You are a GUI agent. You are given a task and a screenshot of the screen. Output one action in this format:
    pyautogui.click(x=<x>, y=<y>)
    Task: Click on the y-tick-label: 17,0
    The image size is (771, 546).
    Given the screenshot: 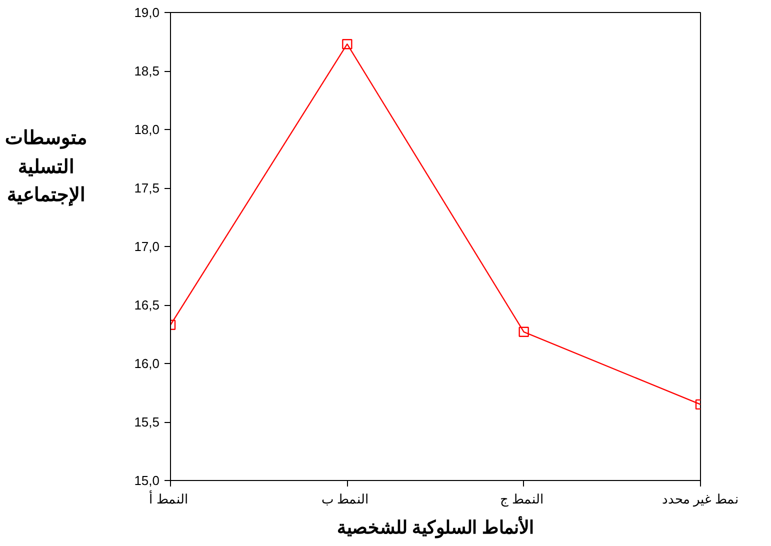 What is the action you would take?
    pyautogui.click(x=147, y=246)
    